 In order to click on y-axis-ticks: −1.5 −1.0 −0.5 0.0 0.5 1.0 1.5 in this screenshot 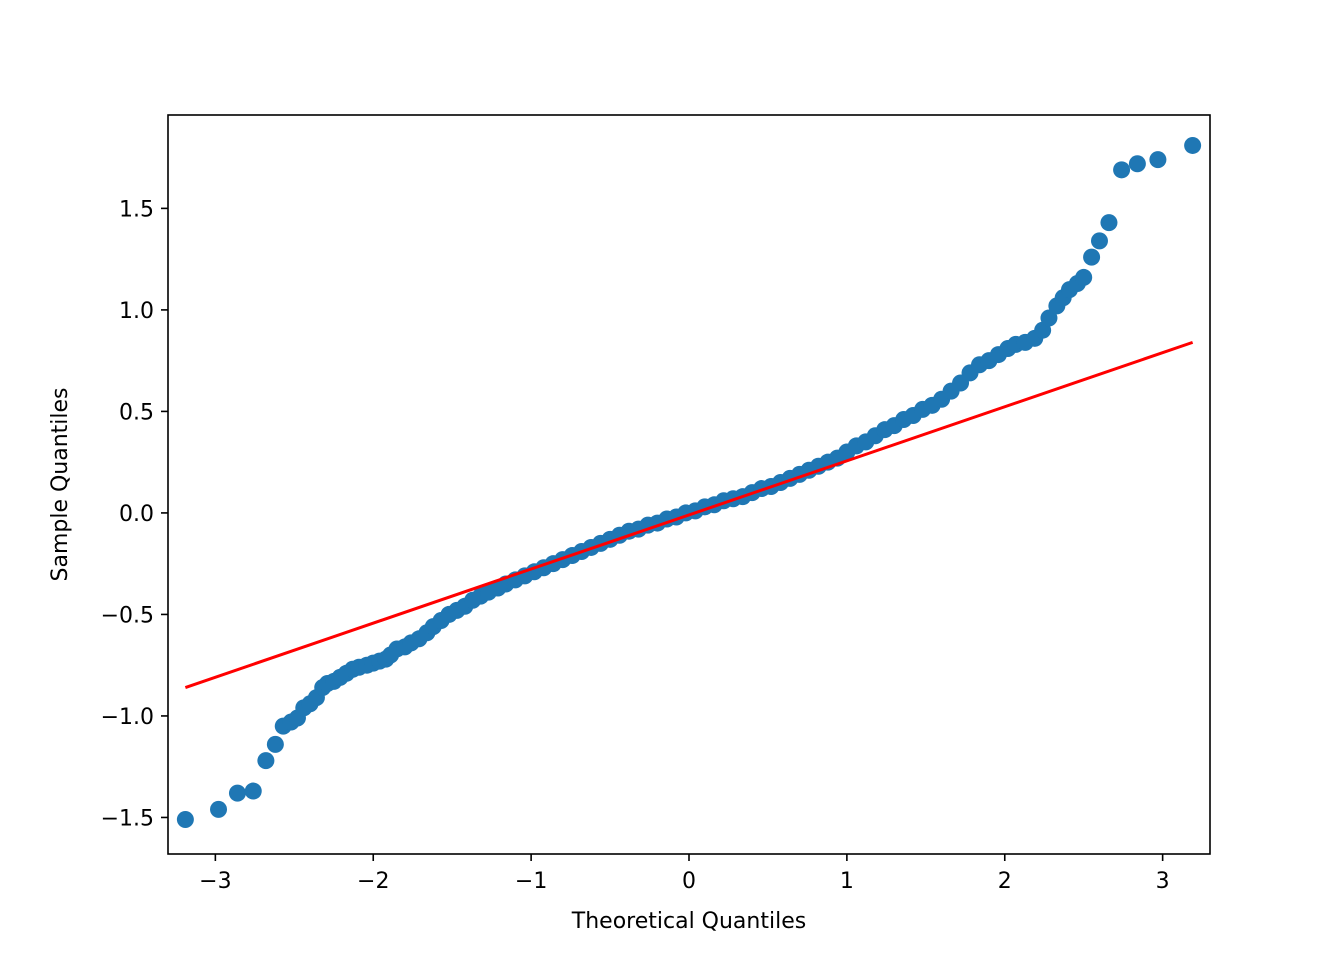, I will do `click(134, 514)`.